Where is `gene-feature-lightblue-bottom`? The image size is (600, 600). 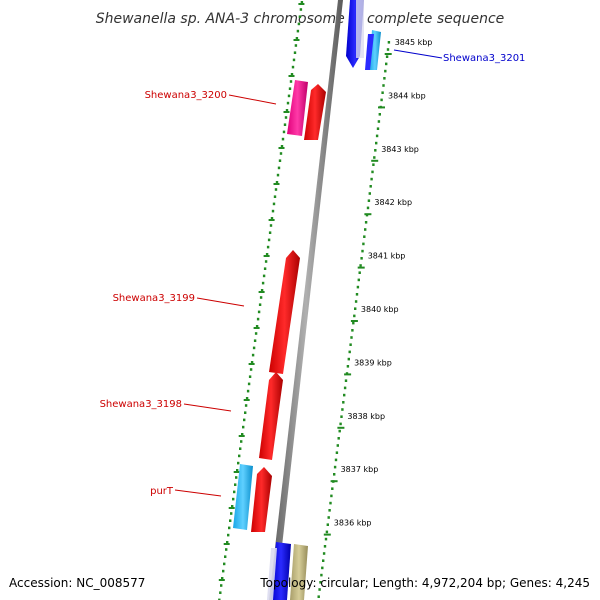
gene-feature-lightblue-bottom is located at coordinates (272, 574).